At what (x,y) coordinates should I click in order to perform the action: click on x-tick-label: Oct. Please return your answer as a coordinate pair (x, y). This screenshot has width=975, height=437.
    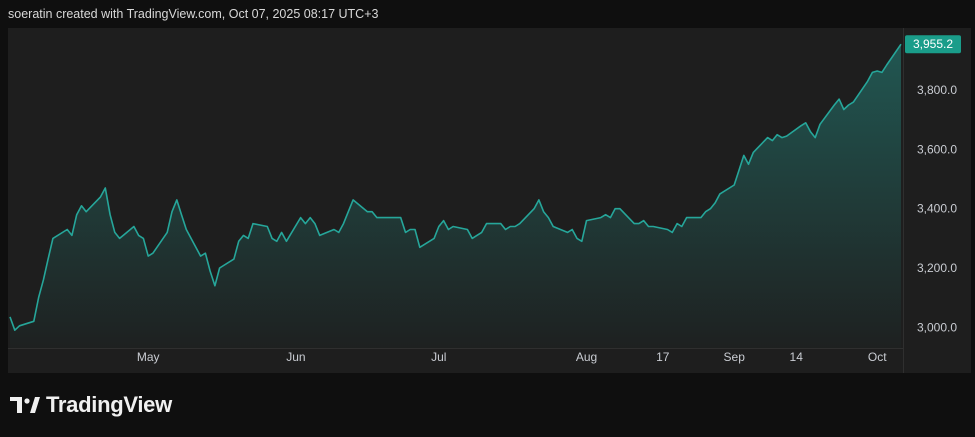
    Looking at the image, I should click on (877, 357).